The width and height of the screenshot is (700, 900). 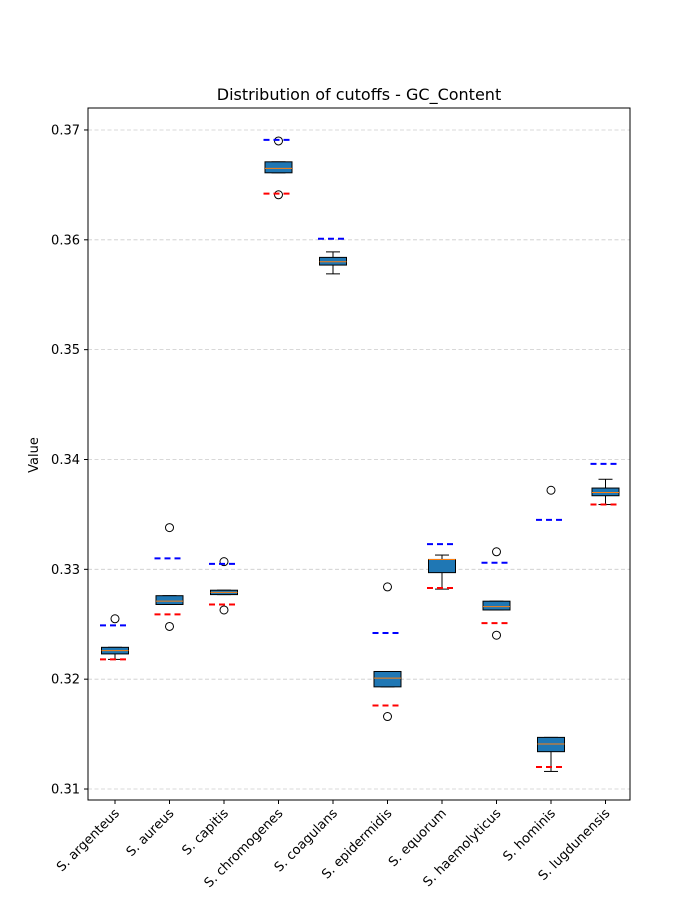 What do you see at coordinates (206, 832) in the screenshot?
I see `x-tick-label: S. capitis` at bounding box center [206, 832].